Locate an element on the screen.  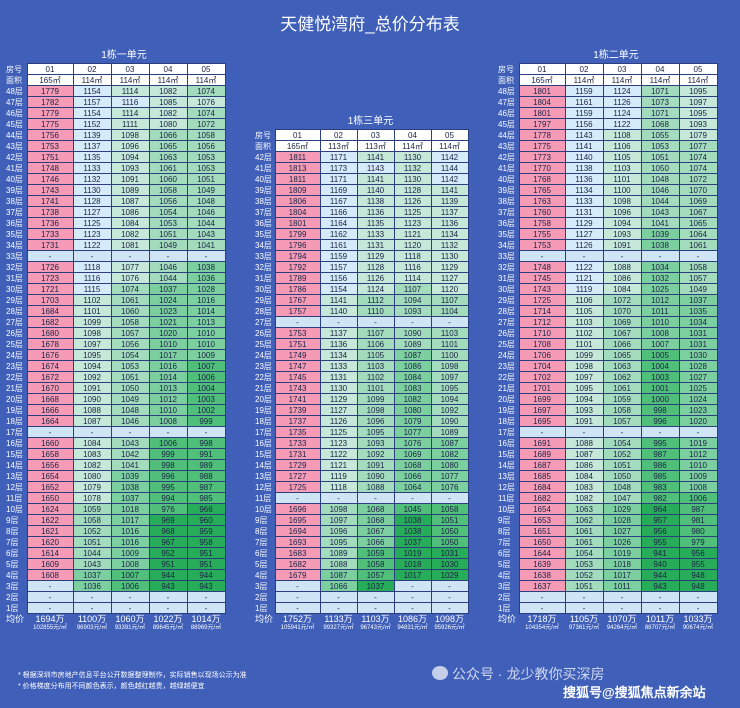
price-cell: 1039 is located at coordinates (660, 234).